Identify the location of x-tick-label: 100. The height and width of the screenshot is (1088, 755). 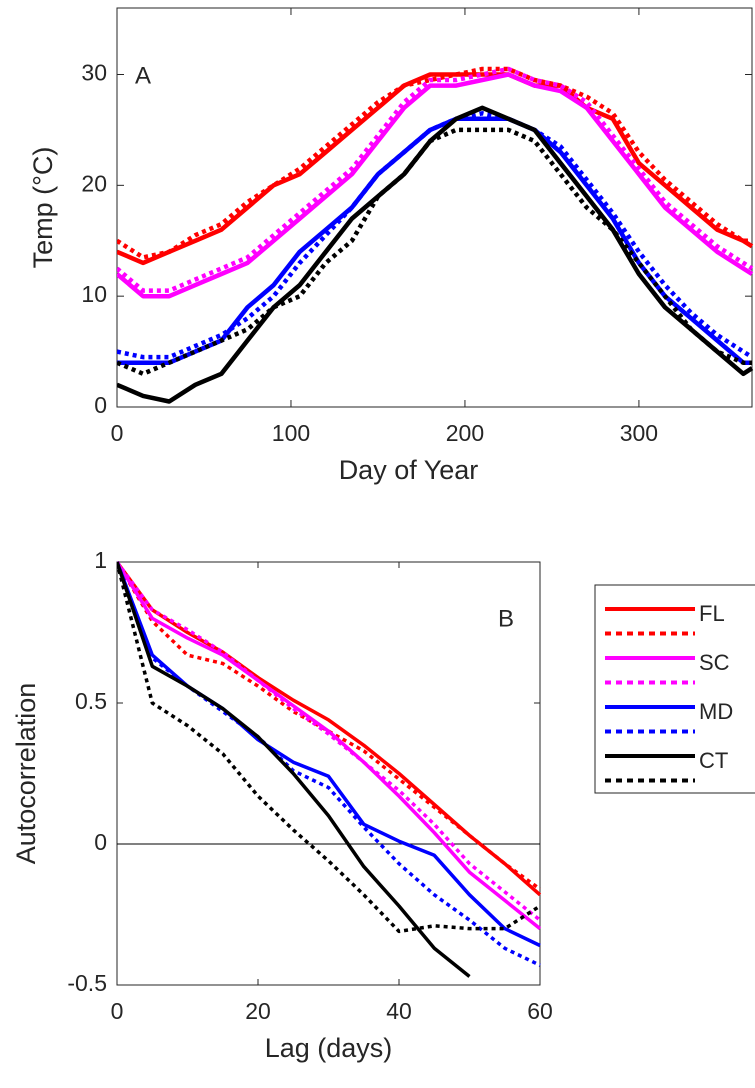
(291, 433).